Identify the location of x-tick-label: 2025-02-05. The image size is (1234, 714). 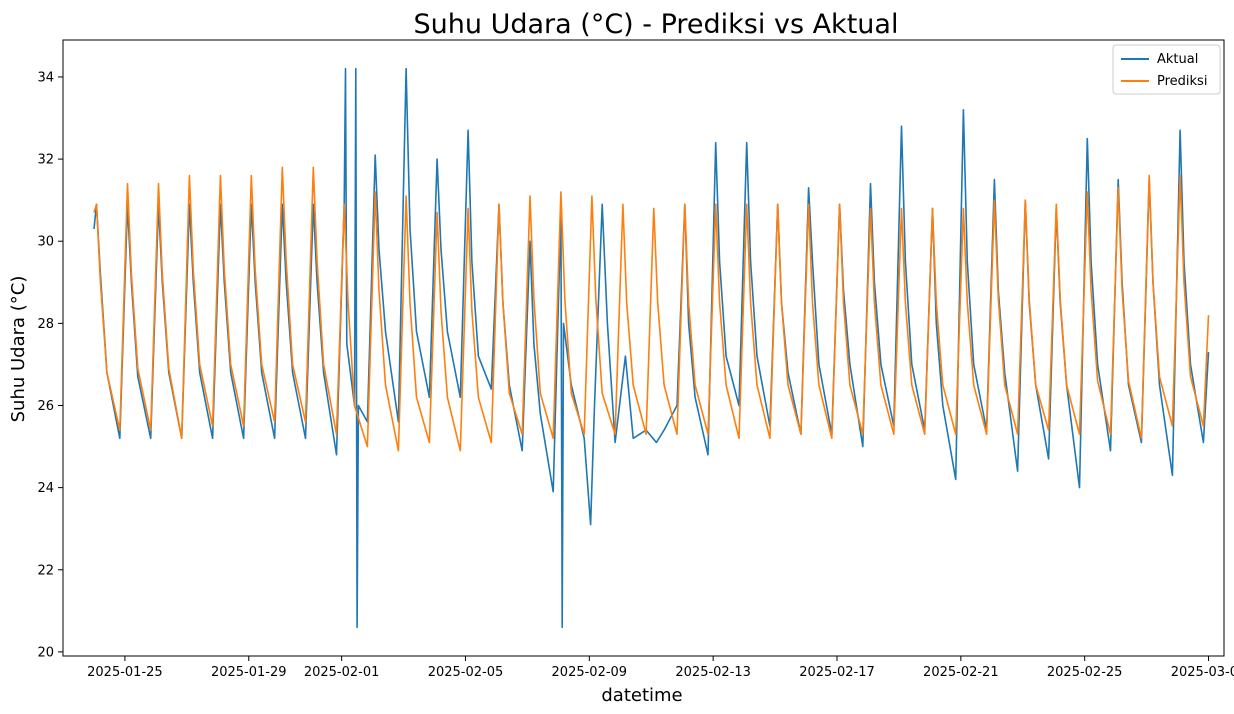
(466, 672).